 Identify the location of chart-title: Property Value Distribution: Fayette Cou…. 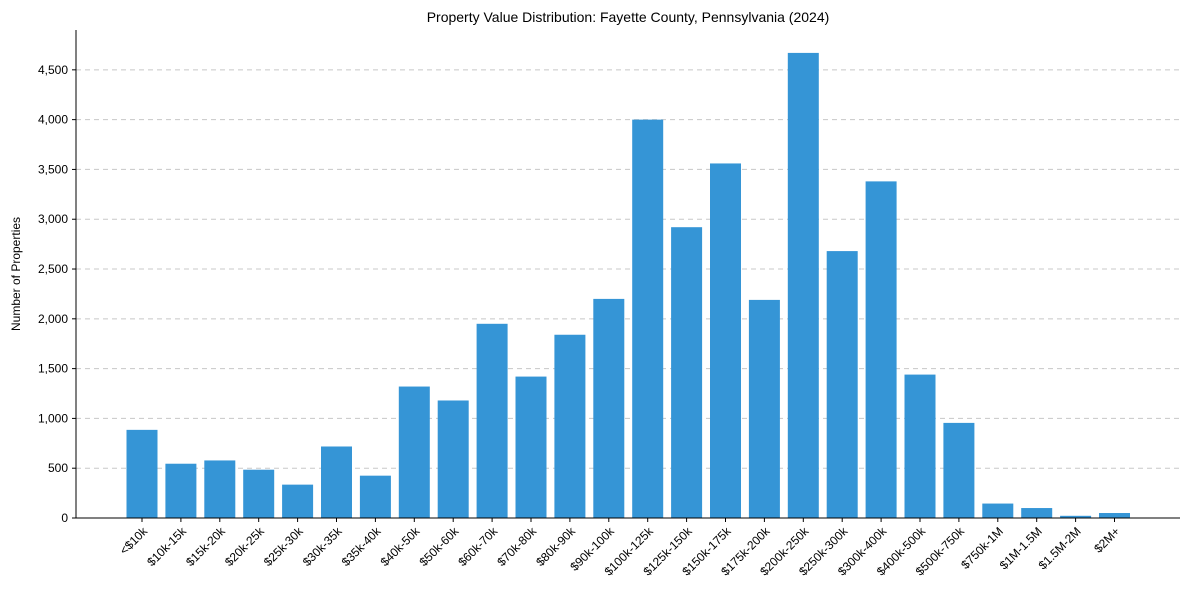
(628, 17).